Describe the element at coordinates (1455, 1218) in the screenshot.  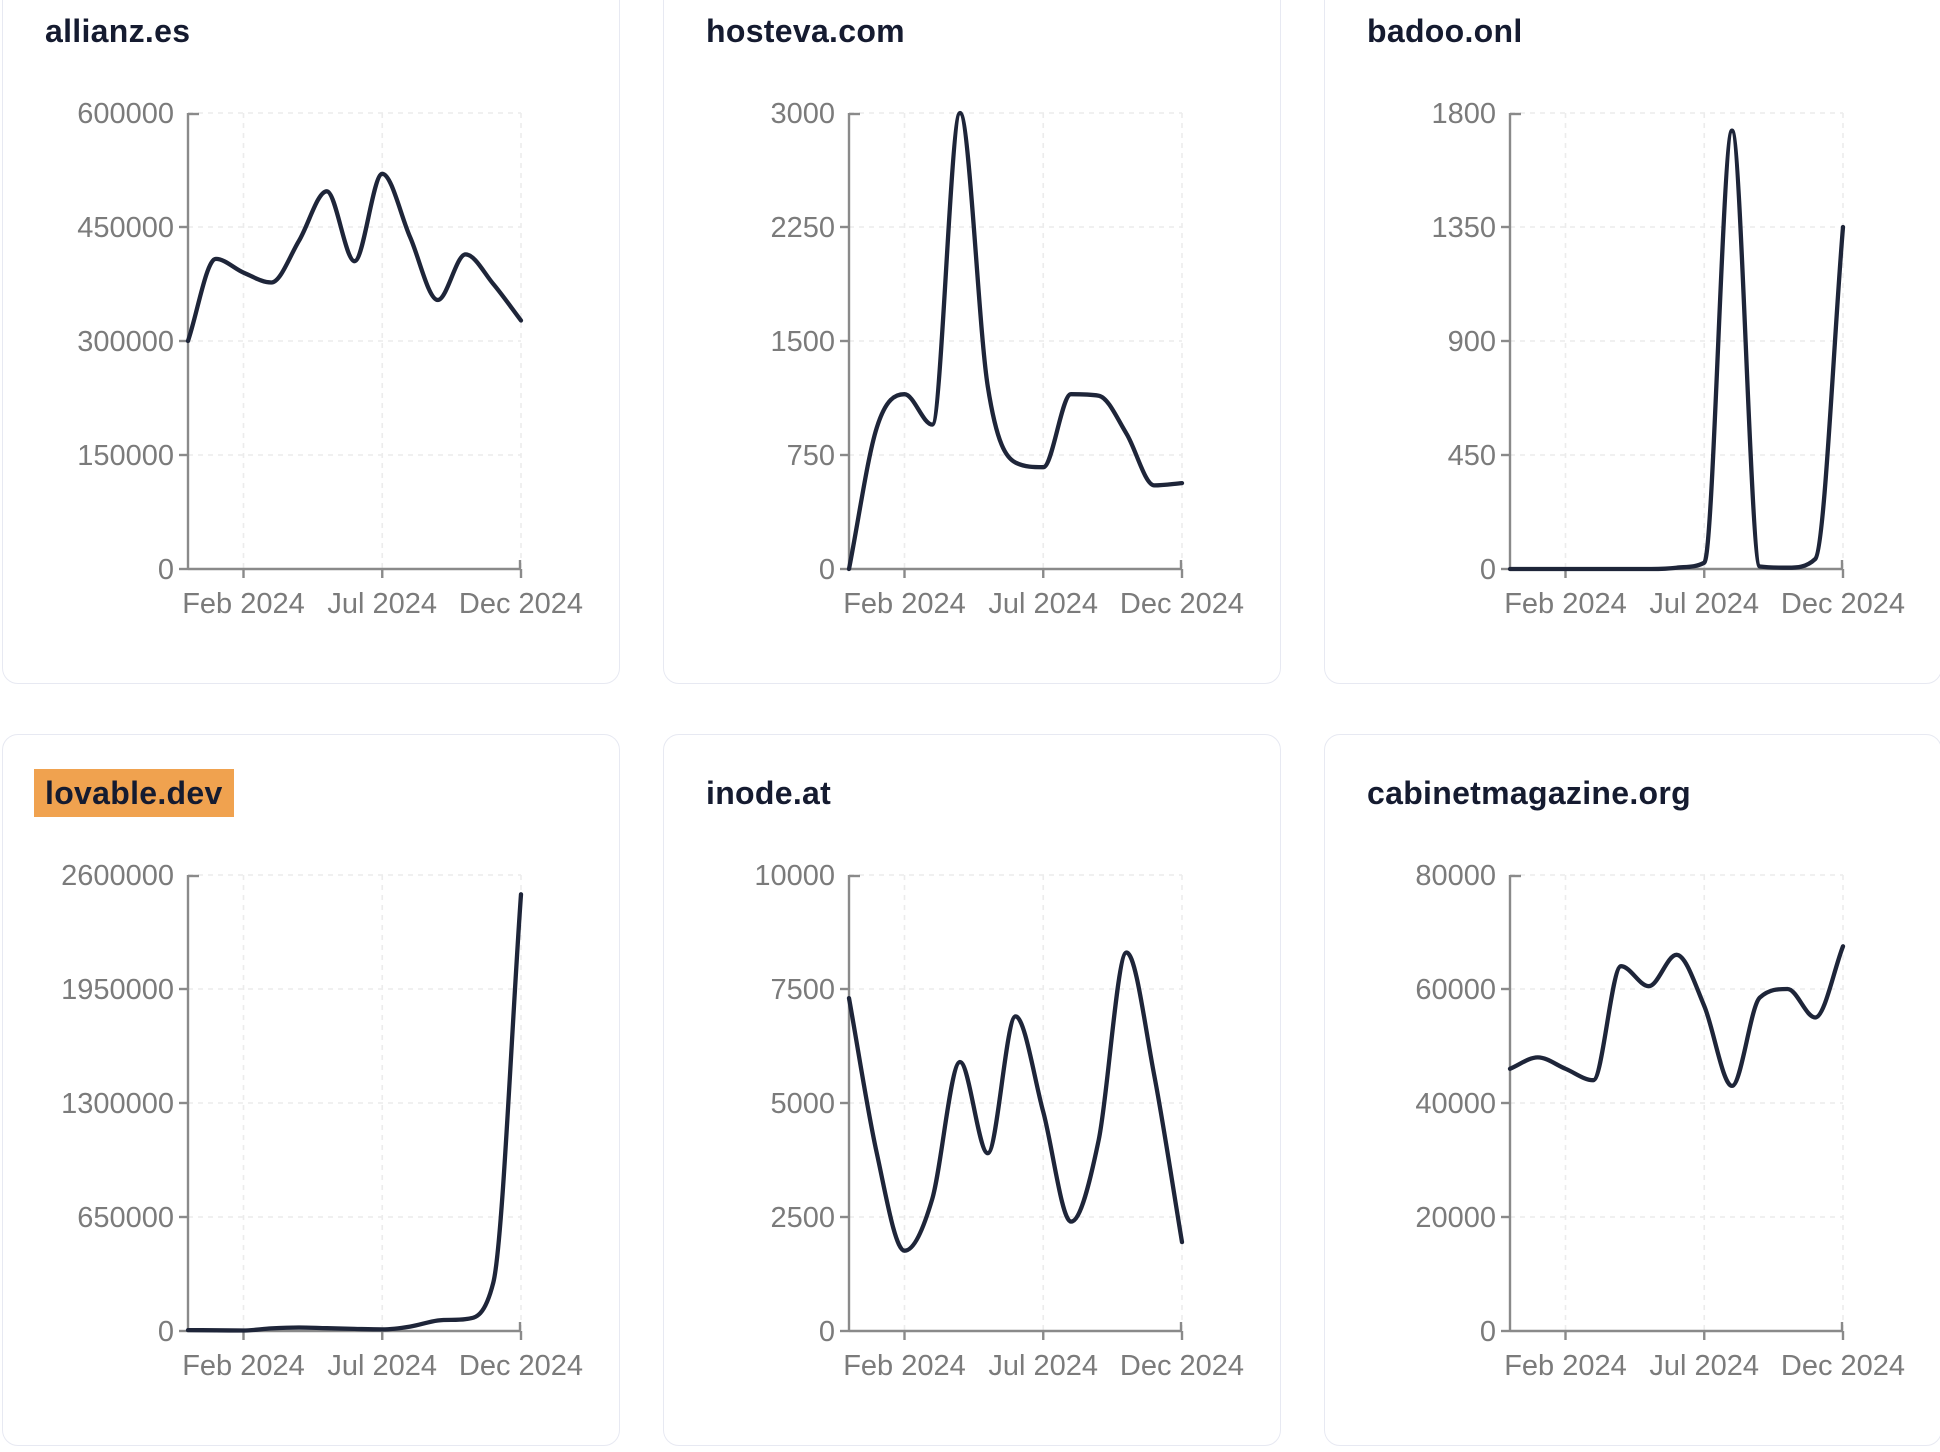
I see `y-tick-label: 20000` at that location.